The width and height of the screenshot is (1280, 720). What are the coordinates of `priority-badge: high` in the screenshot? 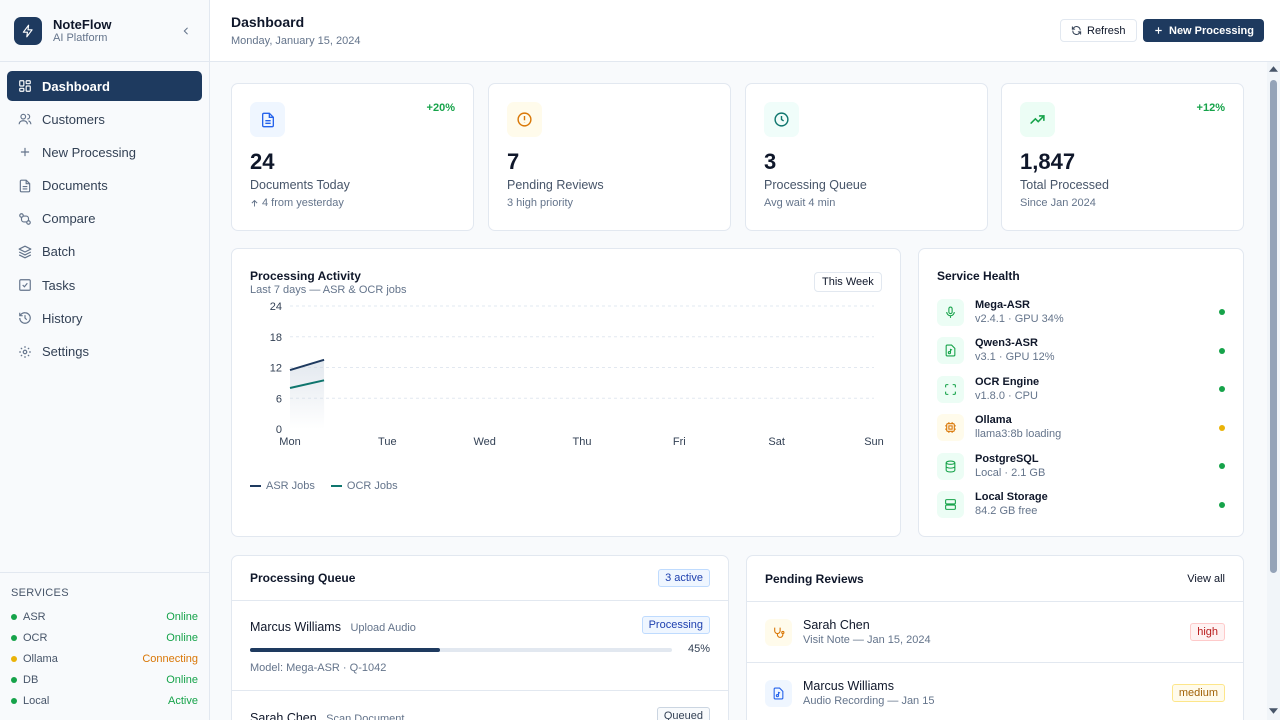 It's located at (1207, 632).